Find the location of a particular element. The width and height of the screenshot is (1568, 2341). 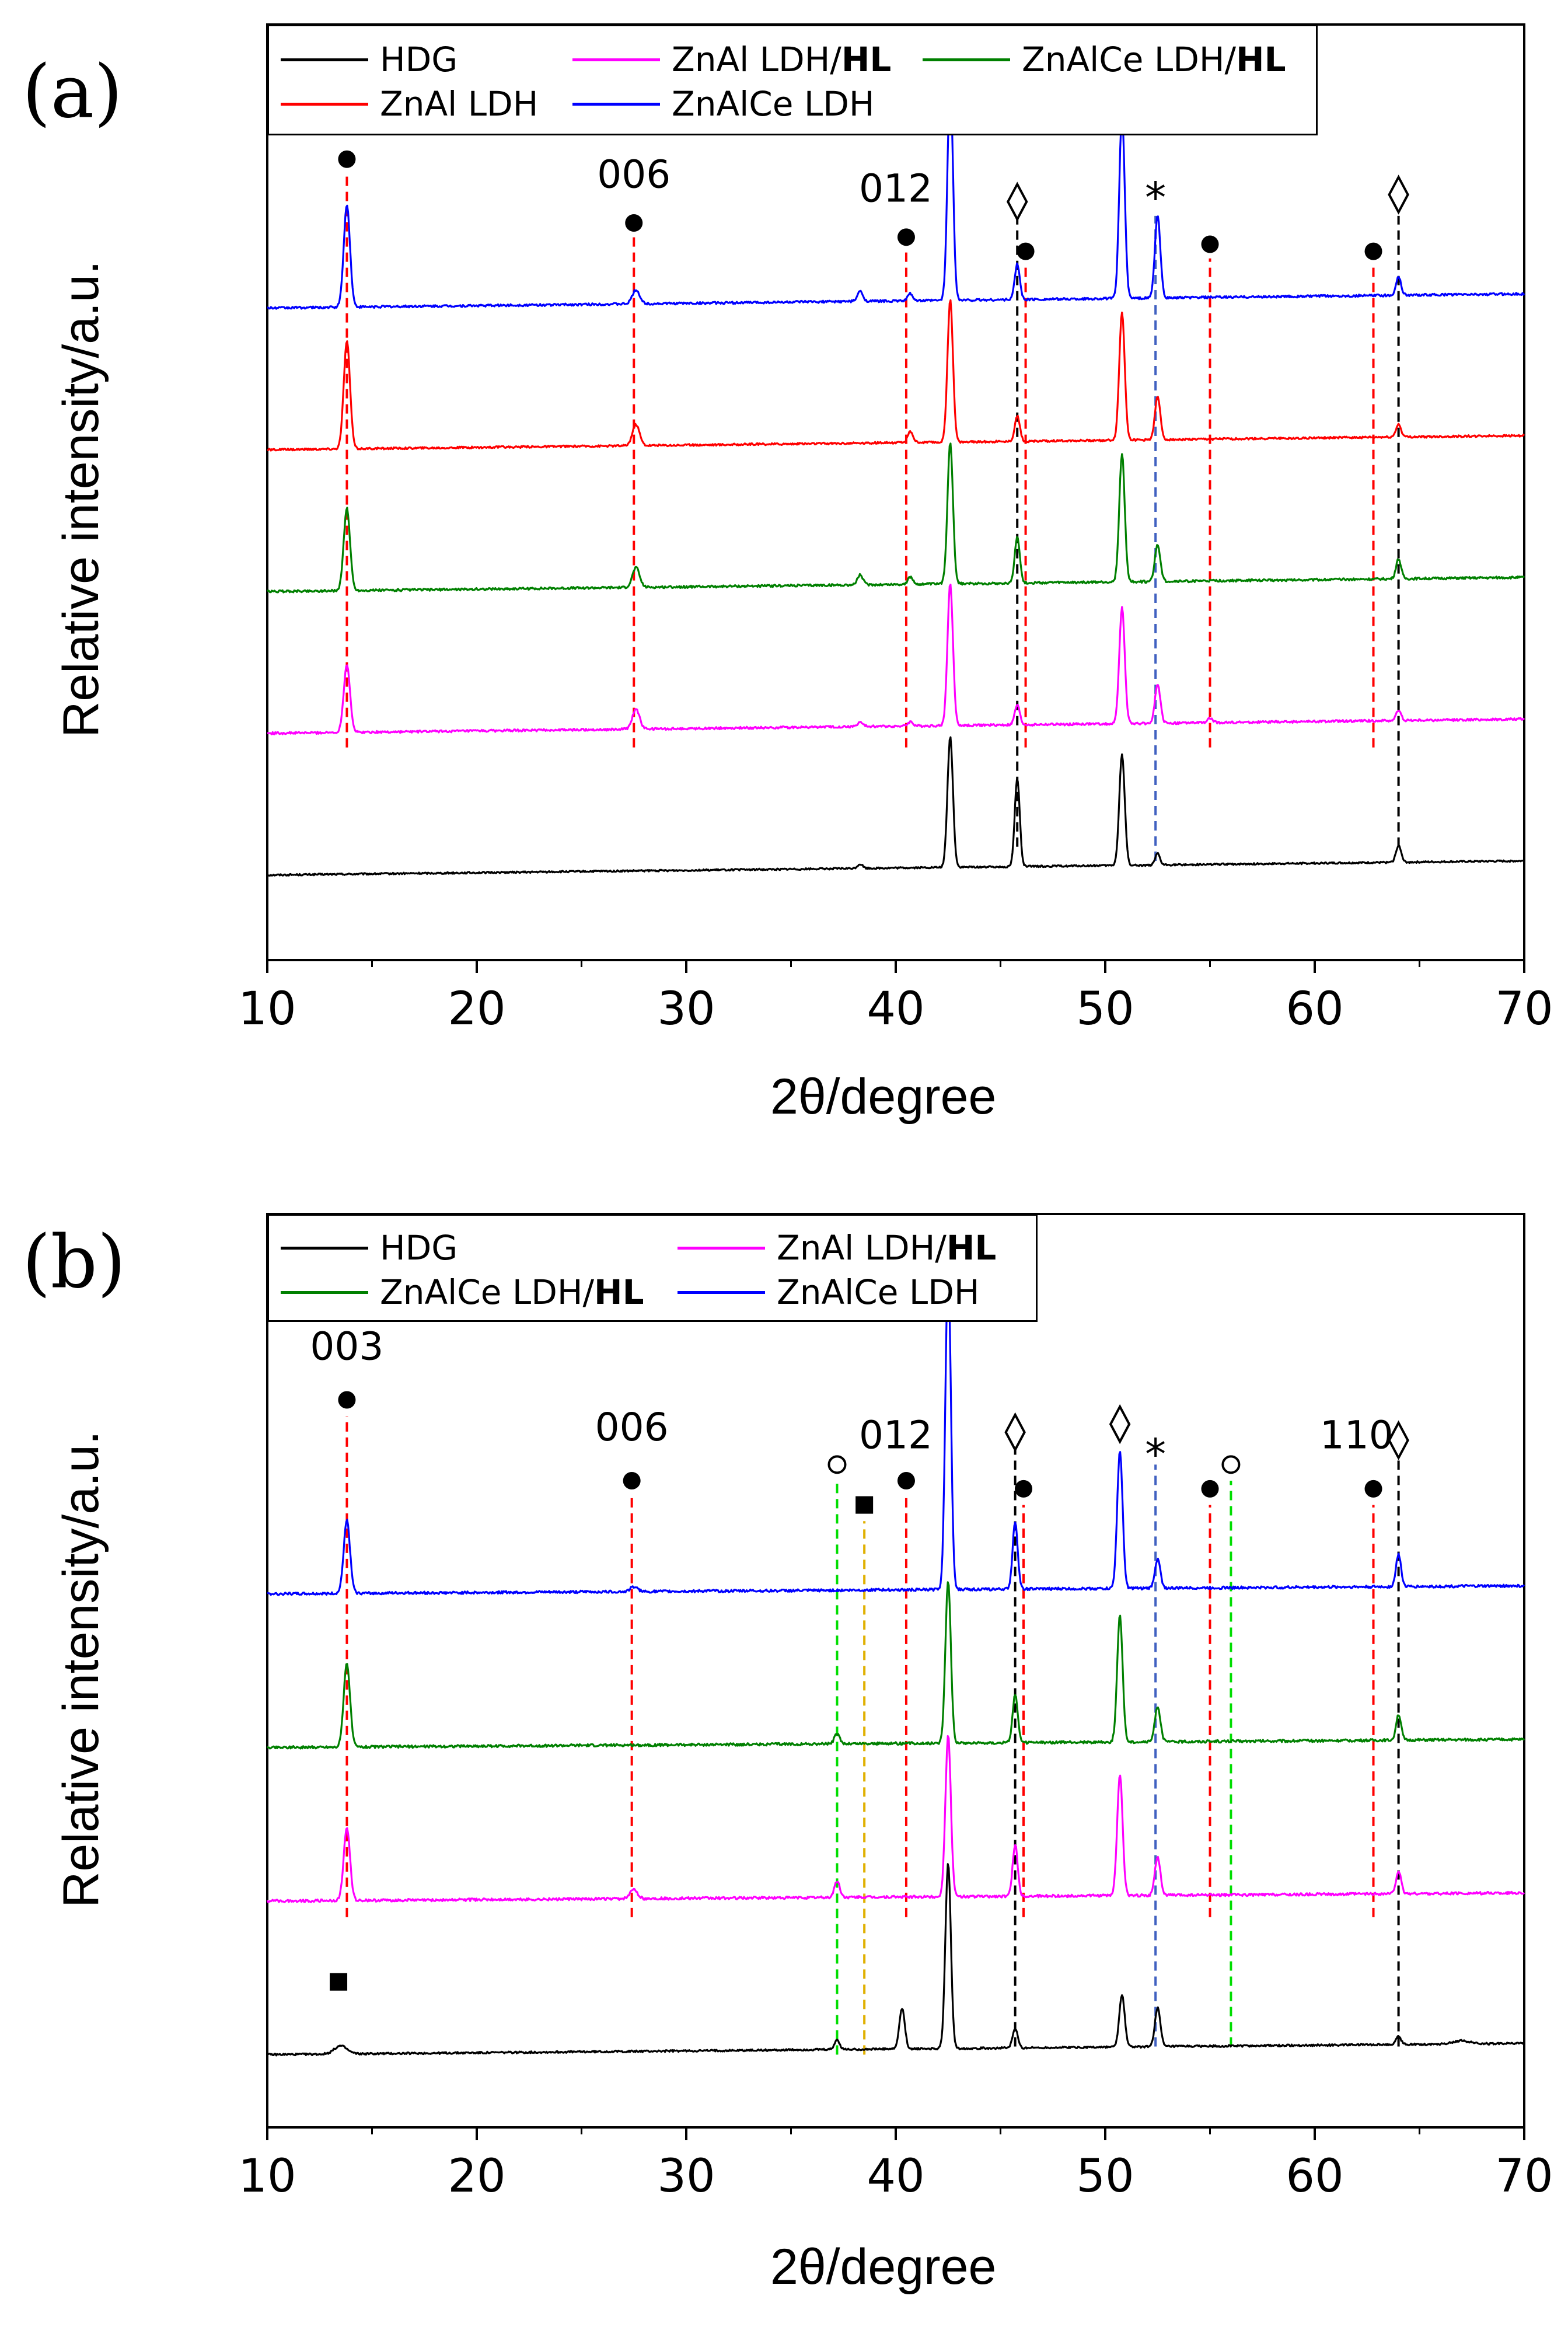

legend: HDG ZnAlCe LDH/HL ZnAl LDH/HL ZnAlCe LDH is located at coordinates (652, 1268).